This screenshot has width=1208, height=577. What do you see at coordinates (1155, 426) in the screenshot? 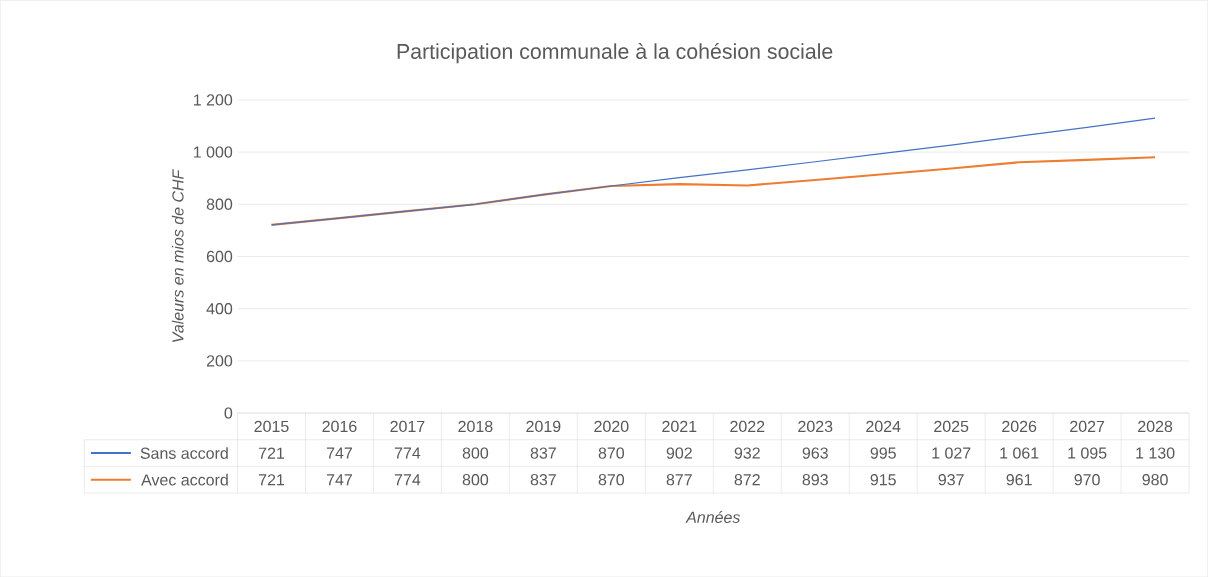
I see `x-tick-label: 2028` at bounding box center [1155, 426].